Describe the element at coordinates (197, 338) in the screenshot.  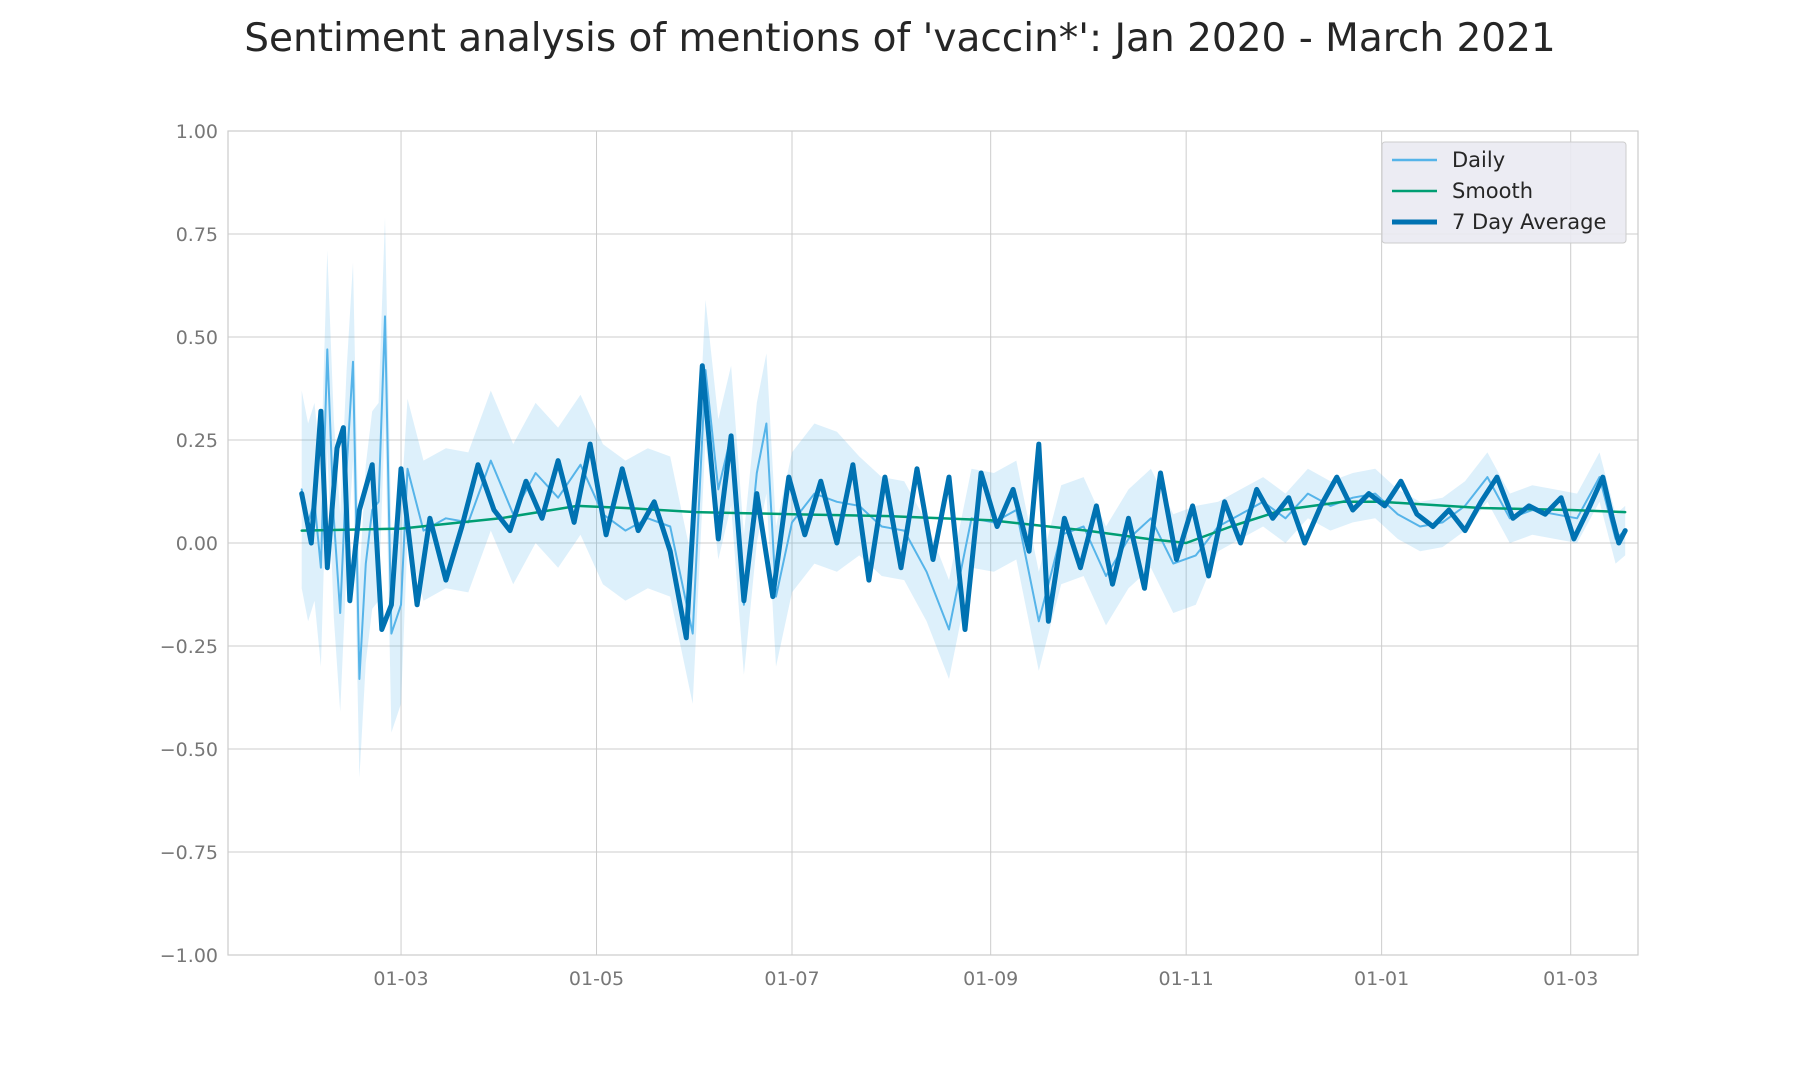
I see `y-tick-label: 0.50` at that location.